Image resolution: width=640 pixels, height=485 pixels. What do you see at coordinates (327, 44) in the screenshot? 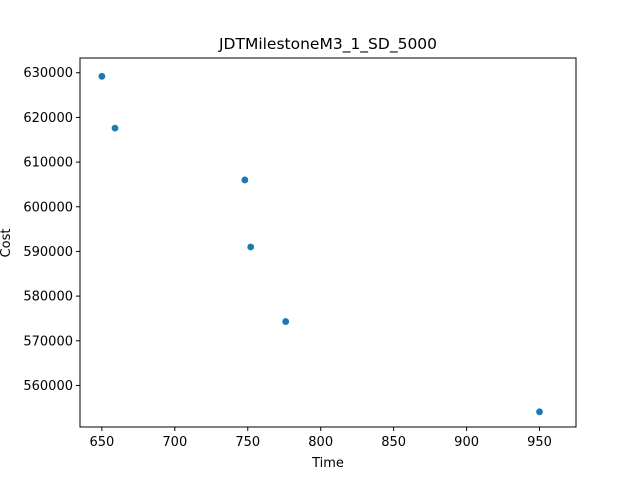
I see `chart-title: JDTMilestoneM3_1_SD_5000` at bounding box center [327, 44].